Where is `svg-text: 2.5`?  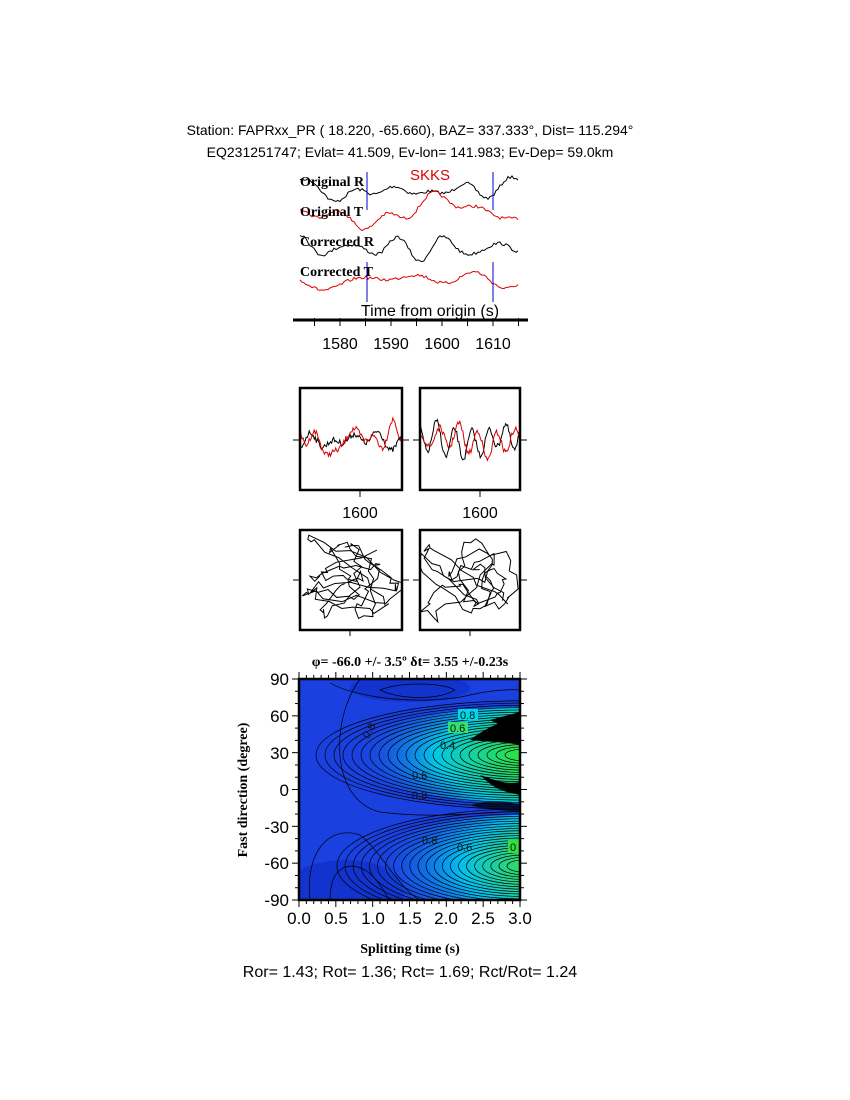 svg-text: 2.5 is located at coordinates (483, 918).